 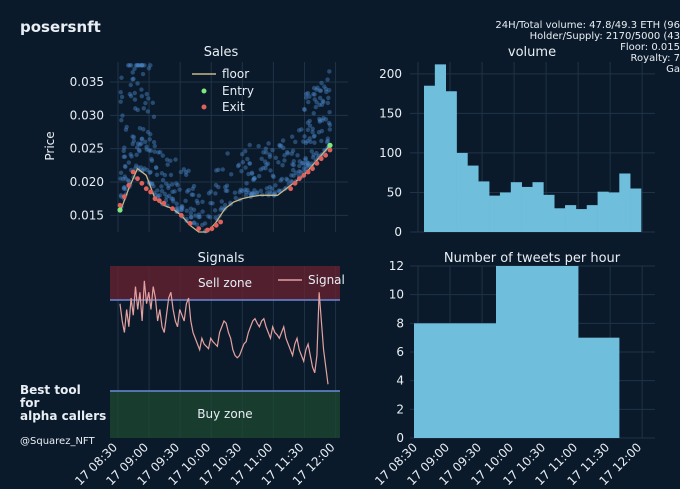 What do you see at coordinates (390, 153) in the screenshot?
I see `volume-ytick: 100` at bounding box center [390, 153].